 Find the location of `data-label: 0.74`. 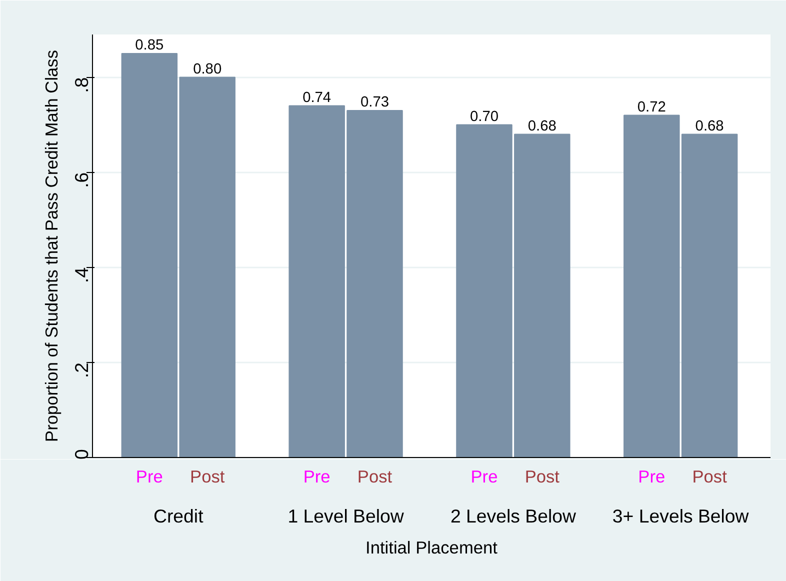

data-label: 0.74 is located at coordinates (317, 98).